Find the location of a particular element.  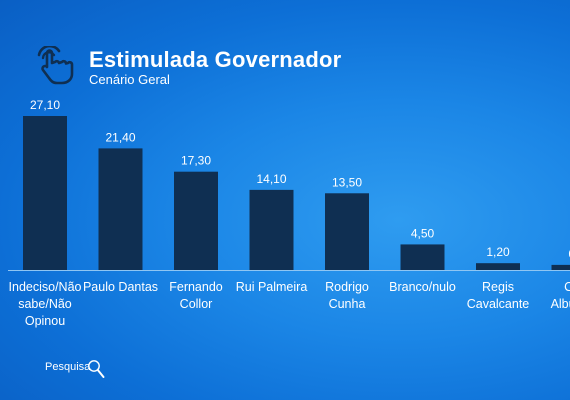

category-label: Collor is located at coordinates (196, 304).